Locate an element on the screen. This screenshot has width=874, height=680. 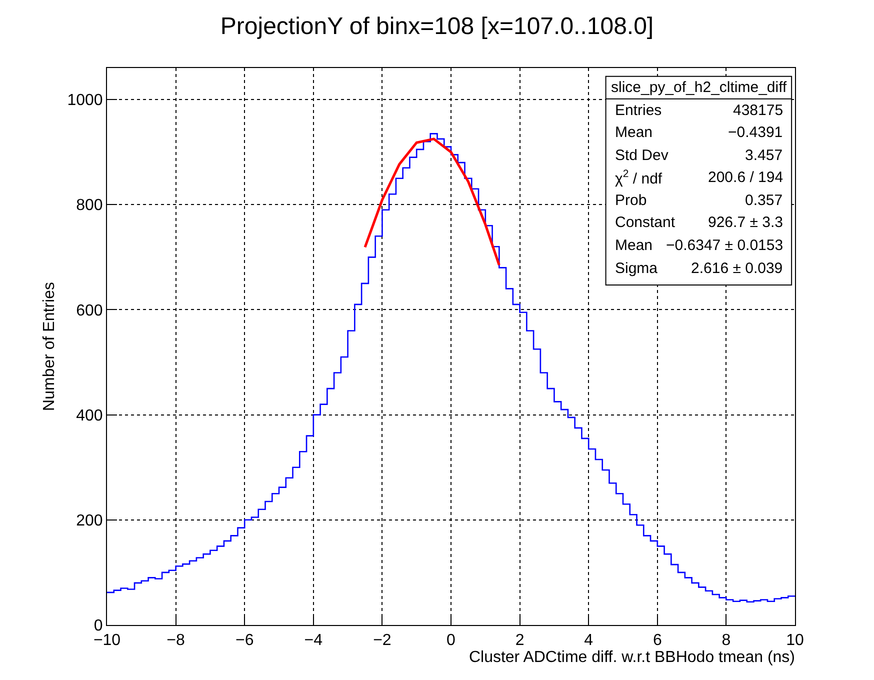
annotation: −0.6347 ± 0.0153 is located at coordinates (725, 245).